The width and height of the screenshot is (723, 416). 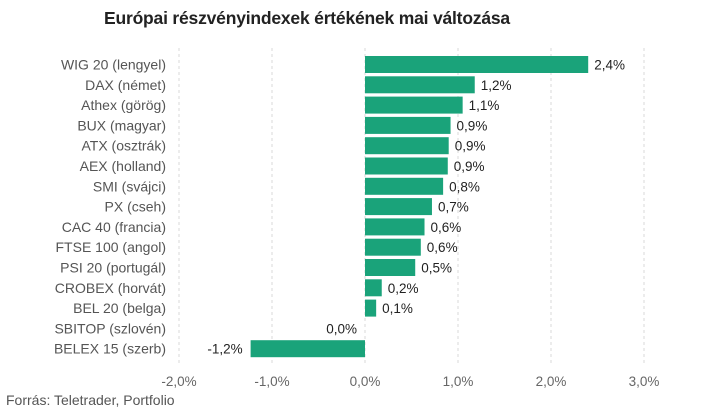 What do you see at coordinates (644, 381) in the screenshot?
I see `x-tick-label: 3,0%` at bounding box center [644, 381].